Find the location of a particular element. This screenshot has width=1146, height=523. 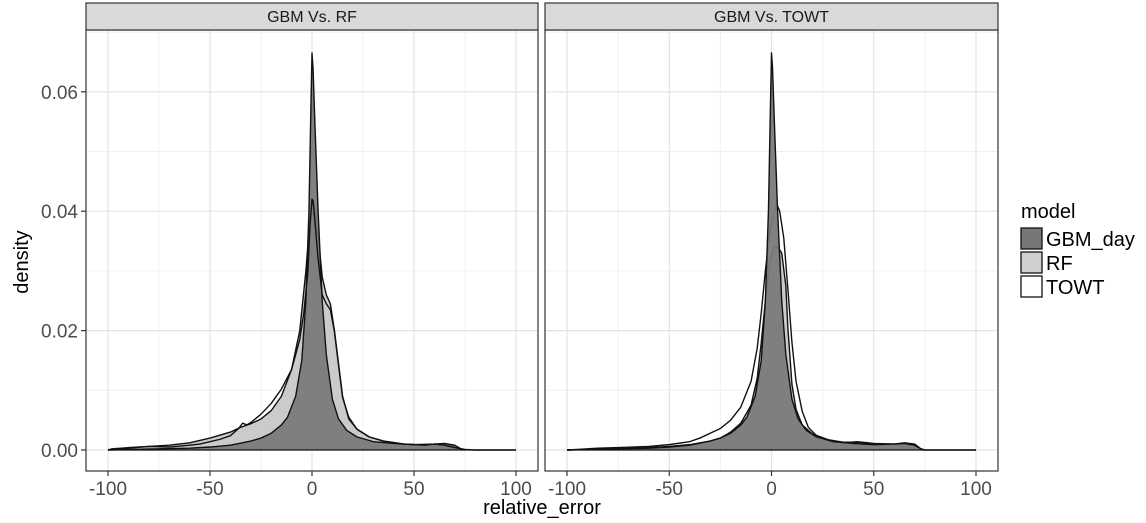

legend-key-rf is located at coordinates (1031, 262).